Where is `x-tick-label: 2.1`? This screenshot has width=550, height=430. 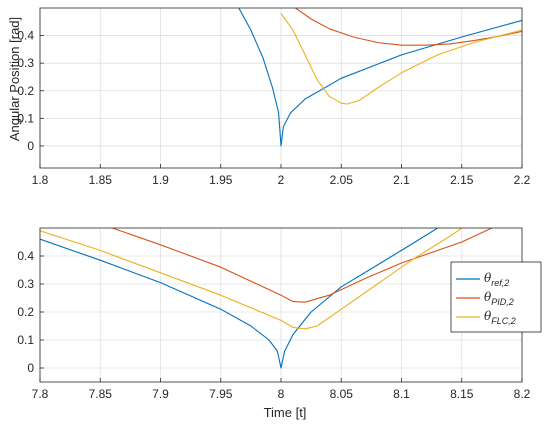
x-tick-label: 2.1 is located at coordinates (401, 180).